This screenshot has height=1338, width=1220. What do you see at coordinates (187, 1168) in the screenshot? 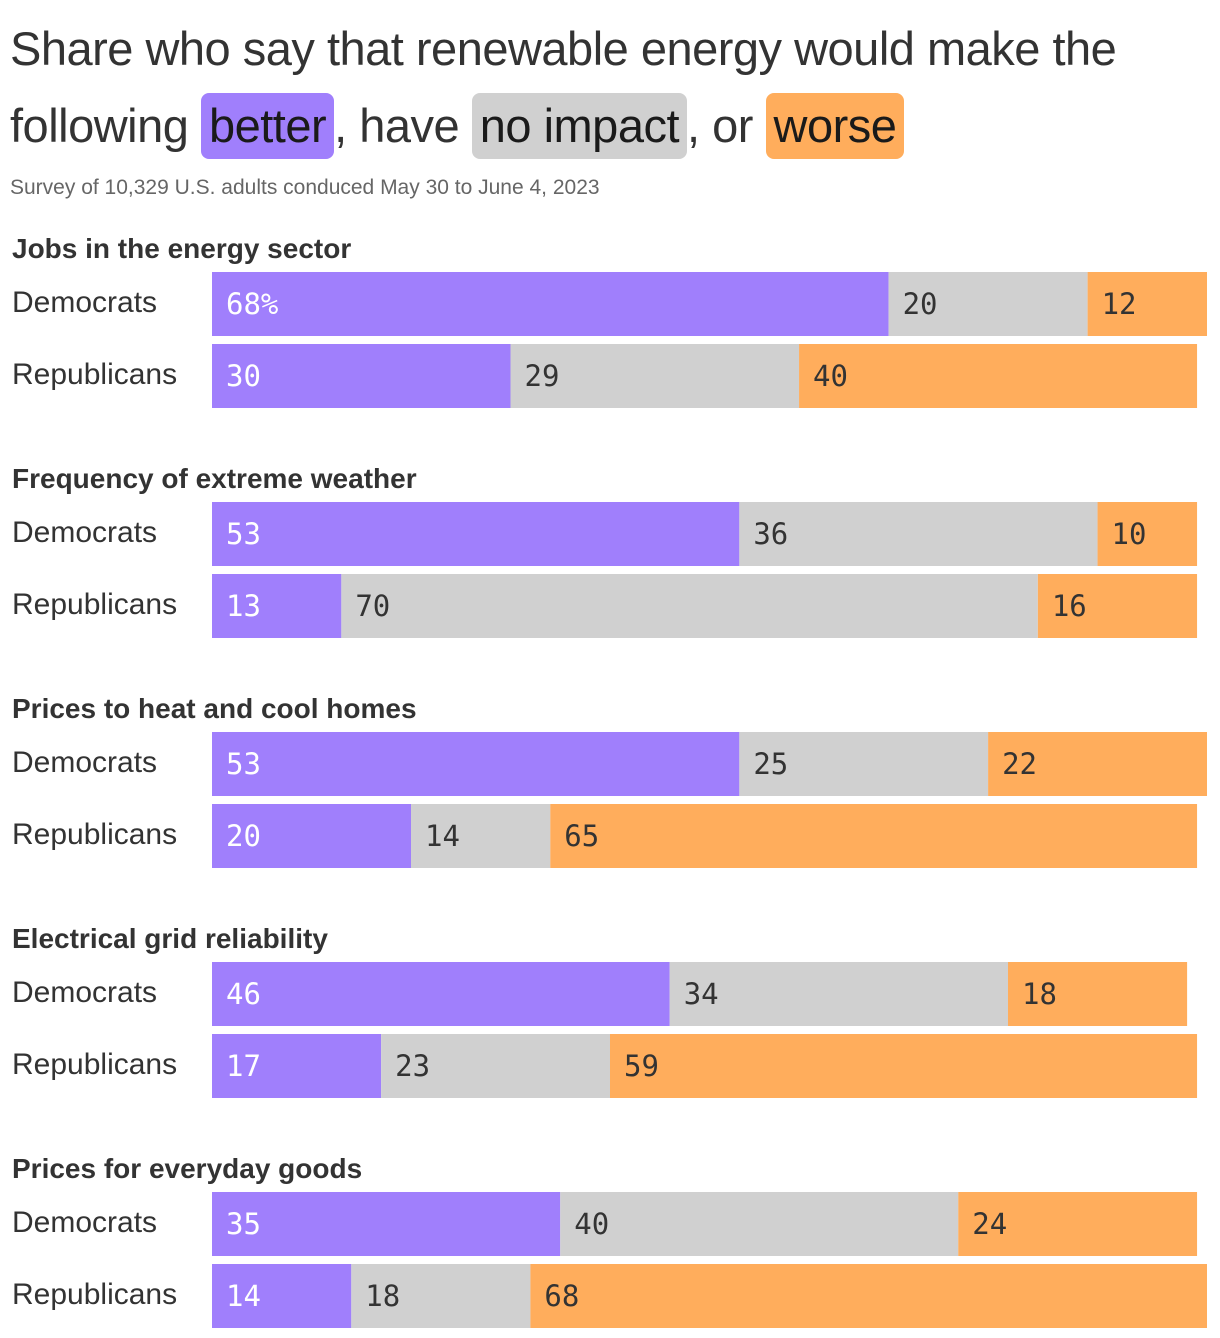
I see `group-title: Prices for everyday goods` at bounding box center [187, 1168].